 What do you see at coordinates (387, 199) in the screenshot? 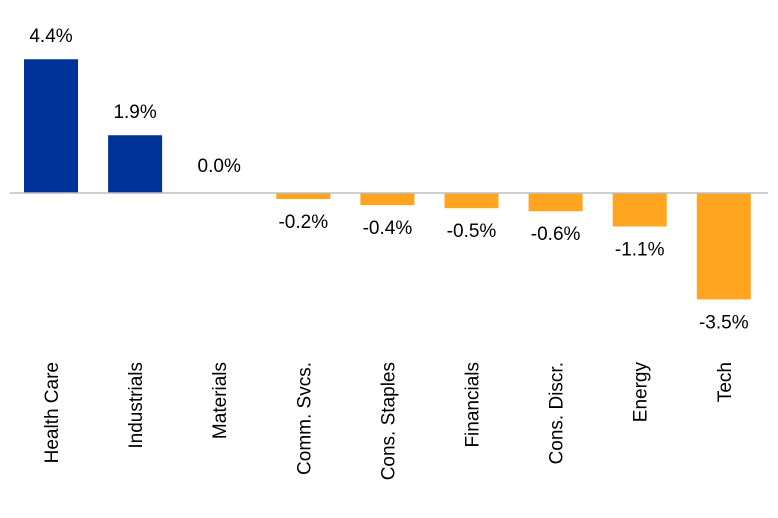
I see `bar-cons-staples` at bounding box center [387, 199].